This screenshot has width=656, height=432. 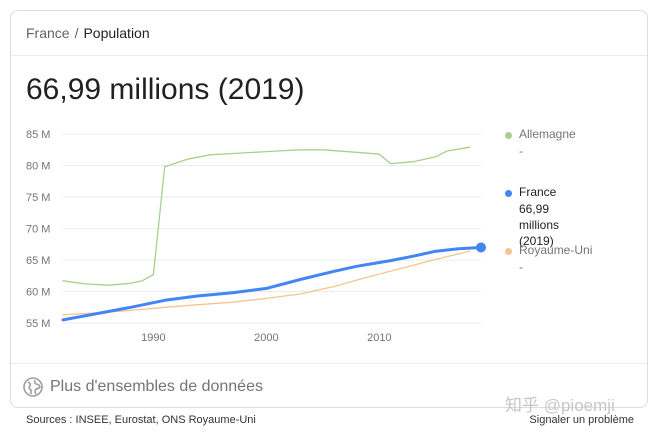 What do you see at coordinates (581, 420) in the screenshot?
I see `report-problem-link: Signaler un problème` at bounding box center [581, 420].